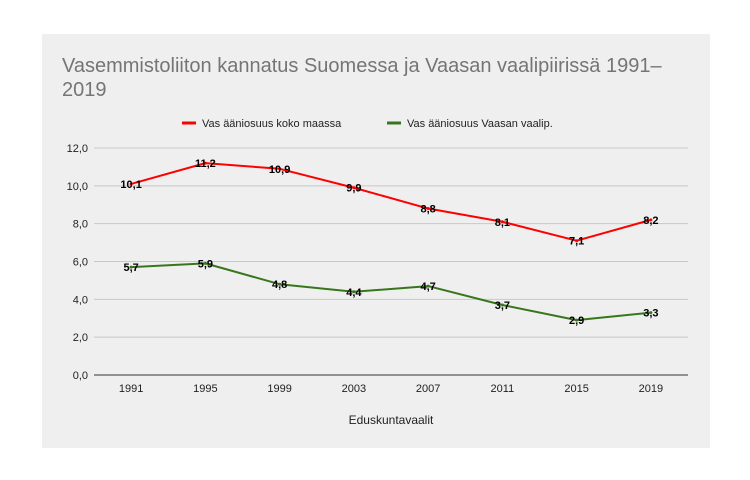 This screenshot has width=750, height=480. I want to click on y-tick-label: 2,0, so click(80, 338).